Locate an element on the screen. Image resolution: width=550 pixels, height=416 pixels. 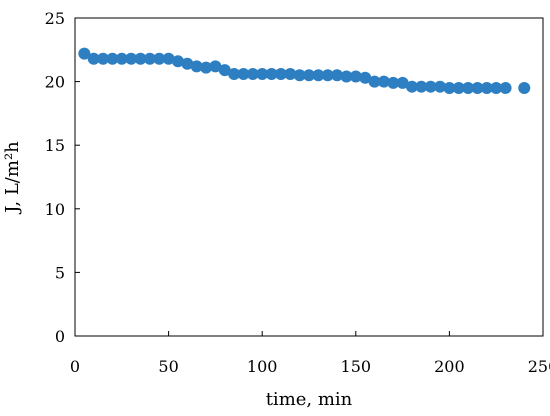
data-series is located at coordinates (304, 70).